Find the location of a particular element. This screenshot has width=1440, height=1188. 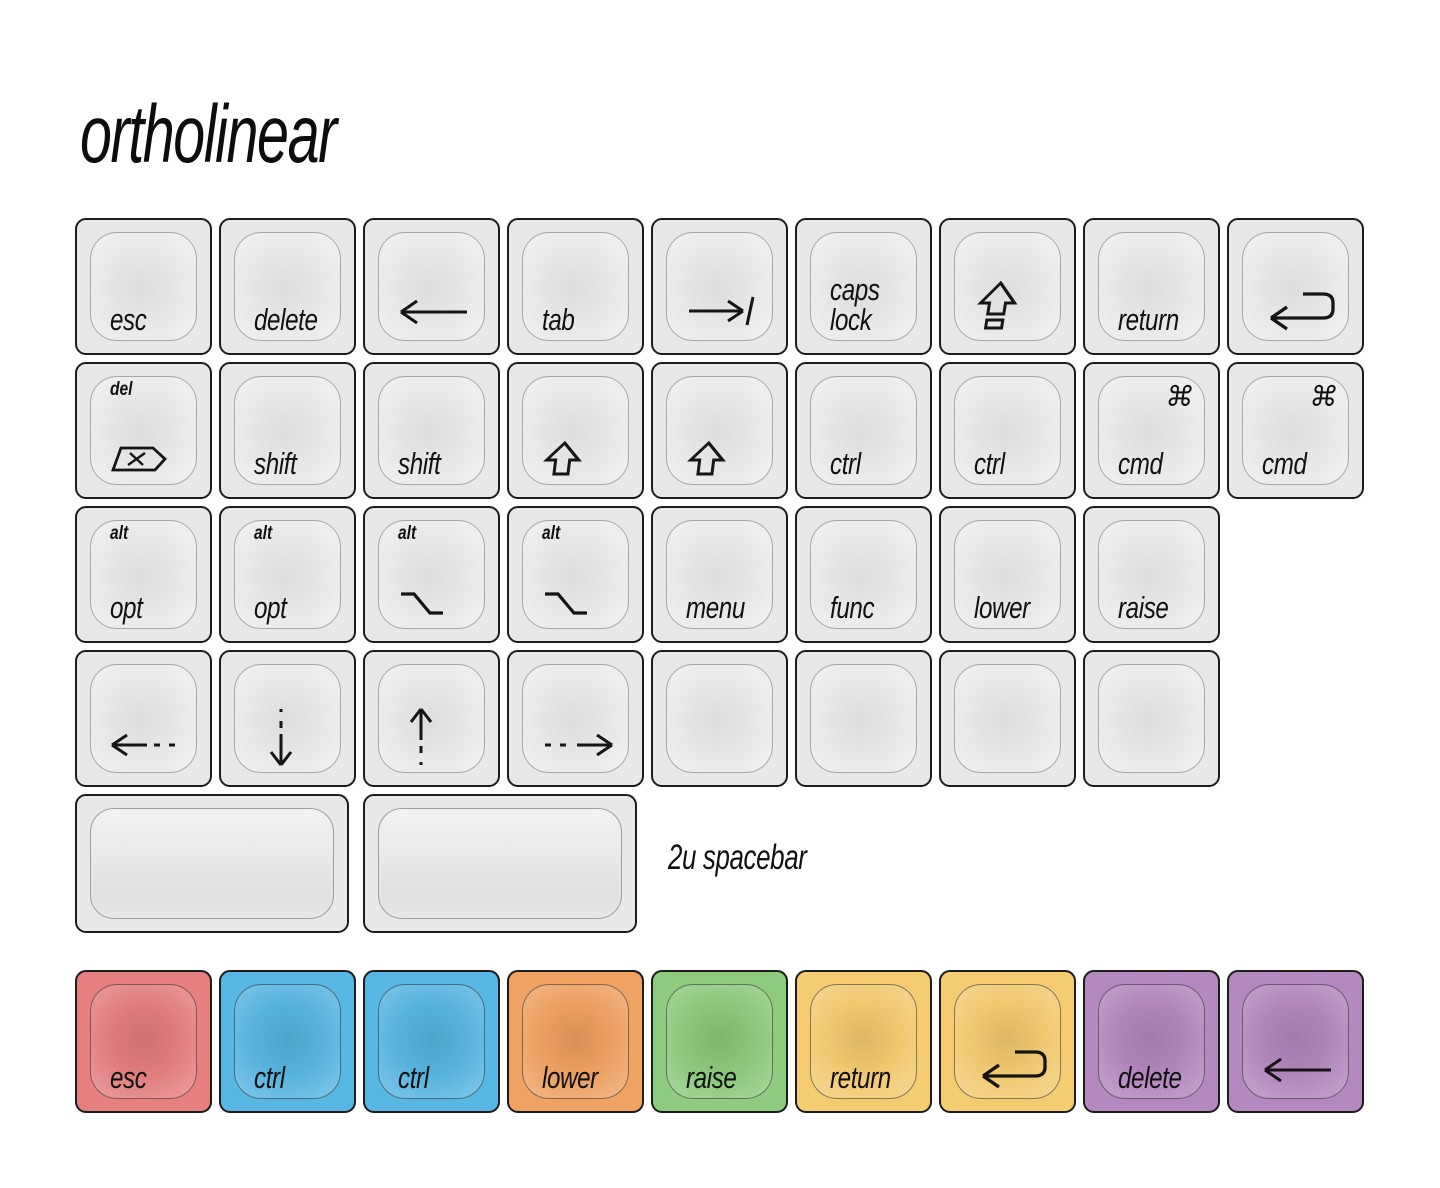

key-caps-lock-symbol is located at coordinates (1007, 286).